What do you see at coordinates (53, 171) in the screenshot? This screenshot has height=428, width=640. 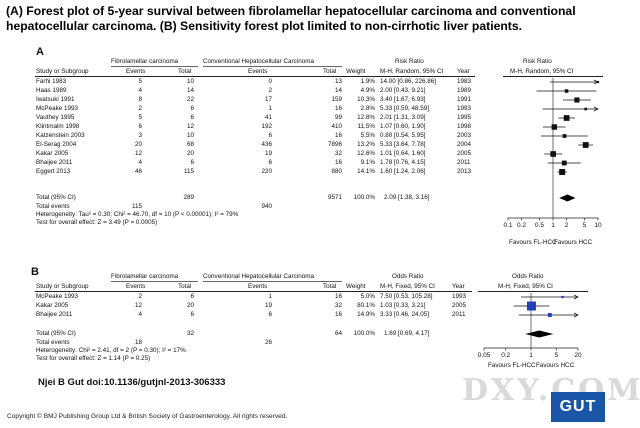 I see `cell-study: Eggert 2013` at bounding box center [53, 171].